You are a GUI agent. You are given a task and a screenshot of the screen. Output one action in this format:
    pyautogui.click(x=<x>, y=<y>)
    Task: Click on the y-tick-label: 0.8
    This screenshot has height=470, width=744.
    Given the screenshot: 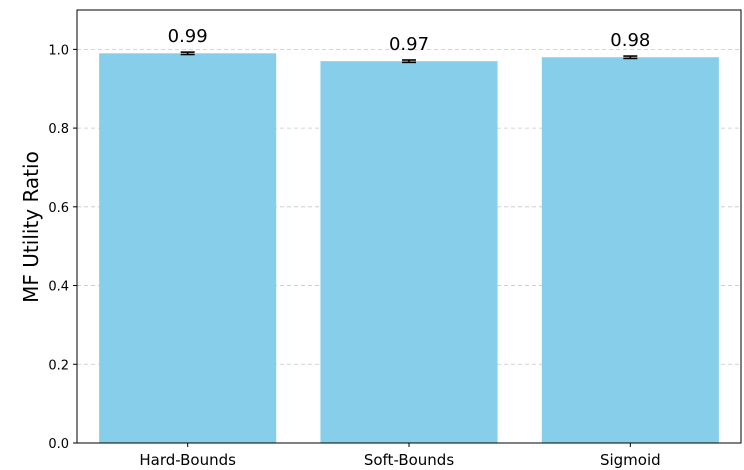 What is the action you would take?
    pyautogui.click(x=58, y=129)
    